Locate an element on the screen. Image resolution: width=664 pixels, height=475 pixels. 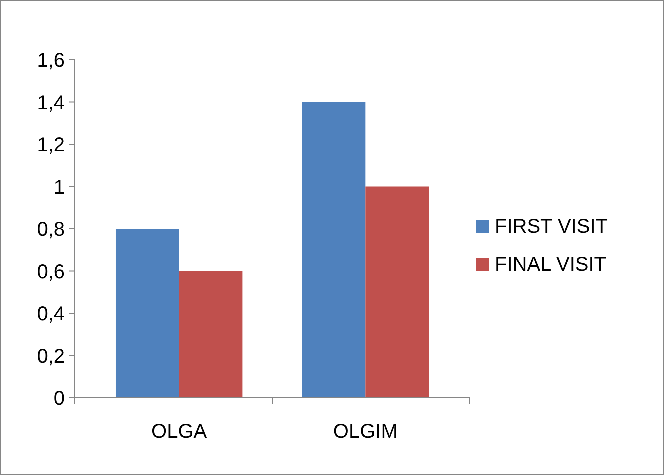
y-tick-label: 0,2 is located at coordinates (51, 357).